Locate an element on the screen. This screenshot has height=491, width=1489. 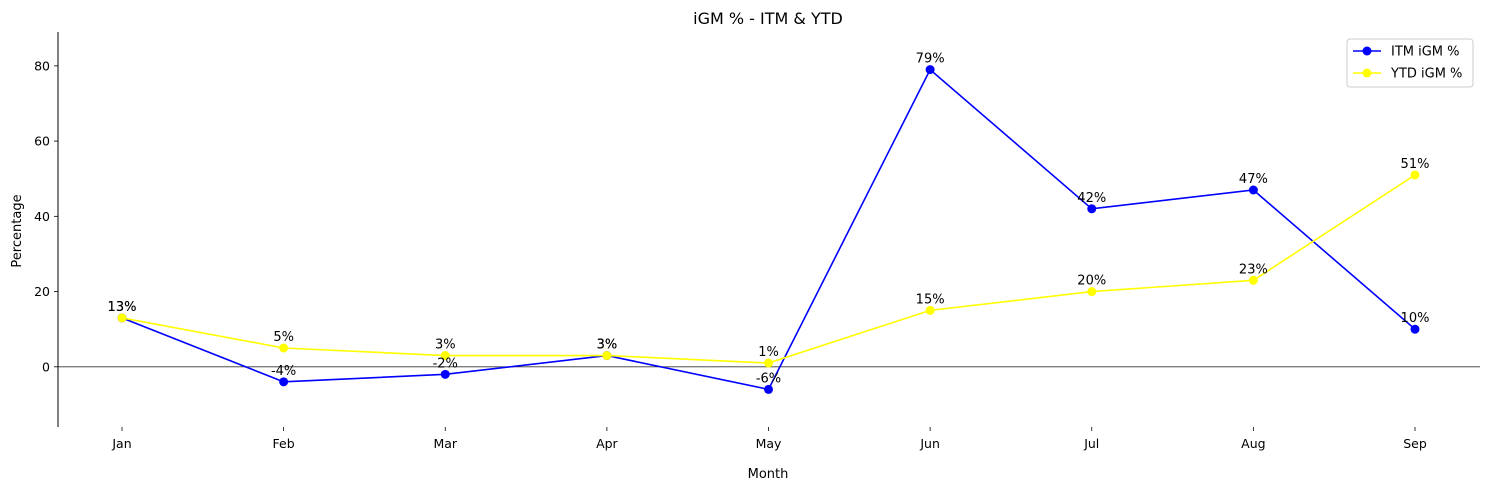
y-axis-ticks: 0 20 40 60 80 is located at coordinates (46, 216).